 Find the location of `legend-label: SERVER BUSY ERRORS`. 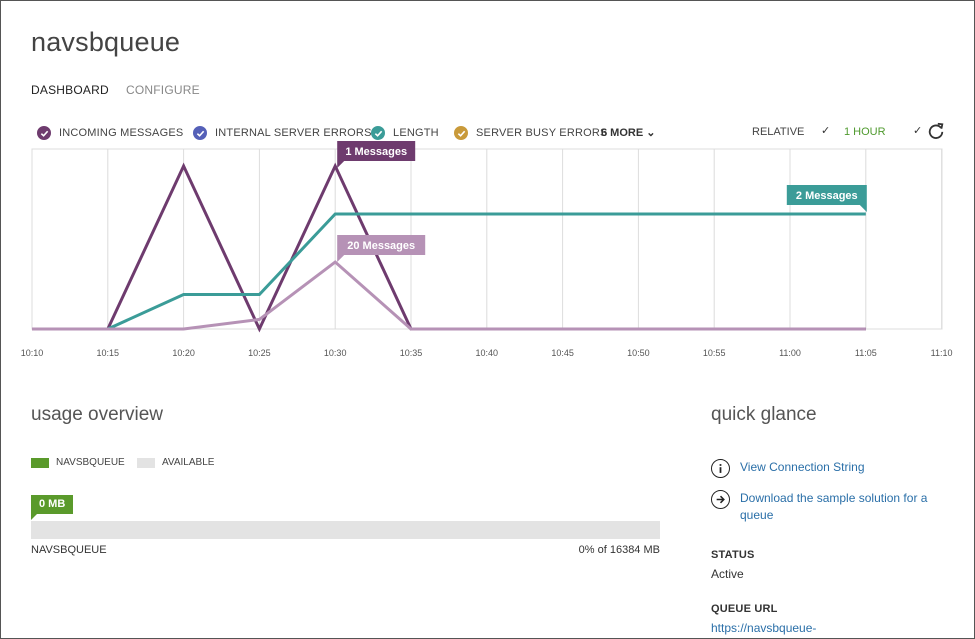

legend-label: SERVER BUSY ERRORS is located at coordinates (542, 133).